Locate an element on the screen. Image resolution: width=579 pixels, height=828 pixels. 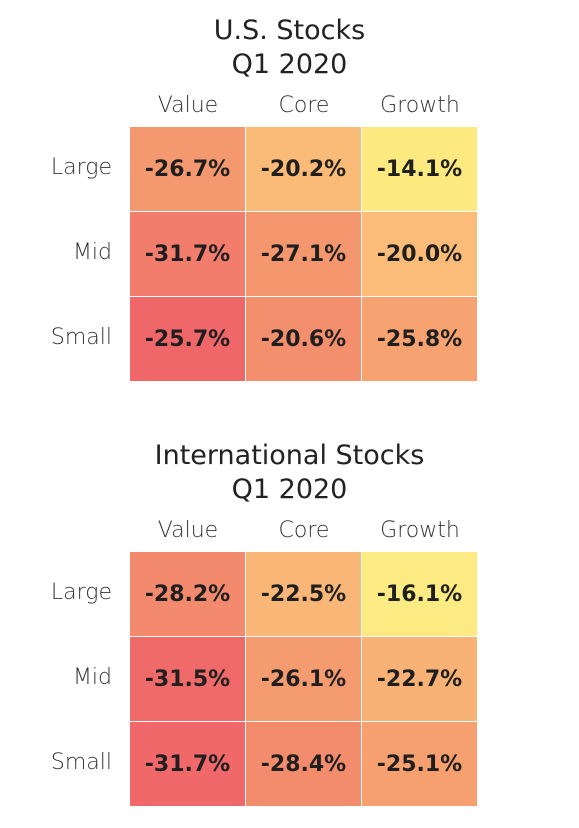
cell-large-value: -28.2% is located at coordinates (187, 594).